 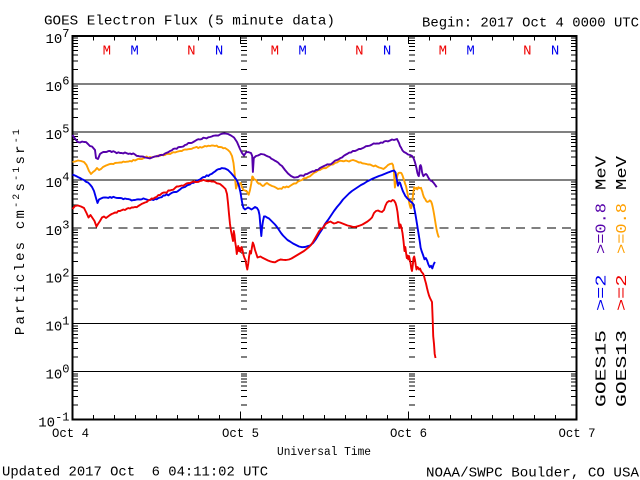 What do you see at coordinates (408, 434) in the screenshot?
I see `svg-text: Oct 6` at bounding box center [408, 434].